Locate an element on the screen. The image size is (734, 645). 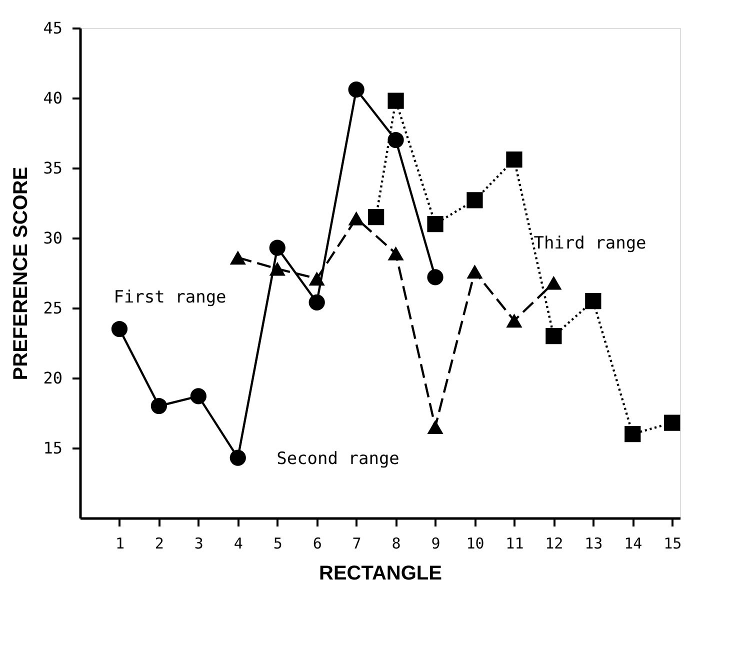
x-tick-label: 6 is located at coordinates (317, 543).